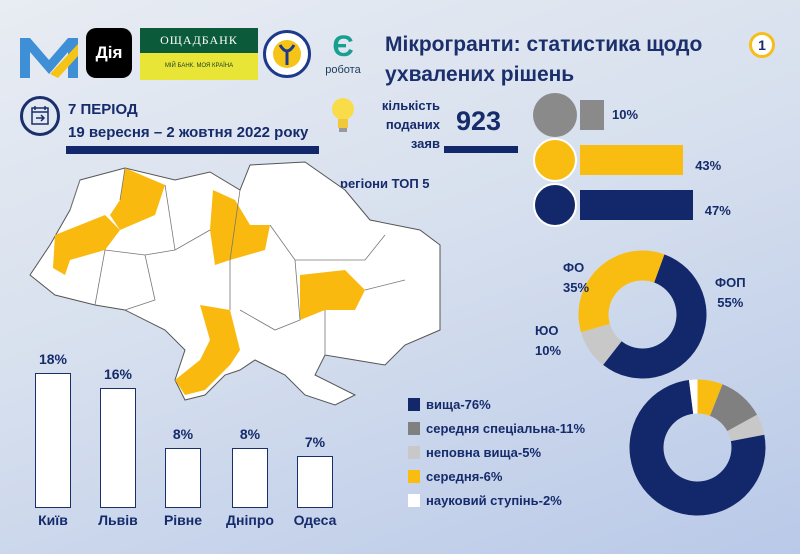  Describe the element at coordinates (555, 115) in the screenshot. I see `legal-entity-factory-icon` at that location.